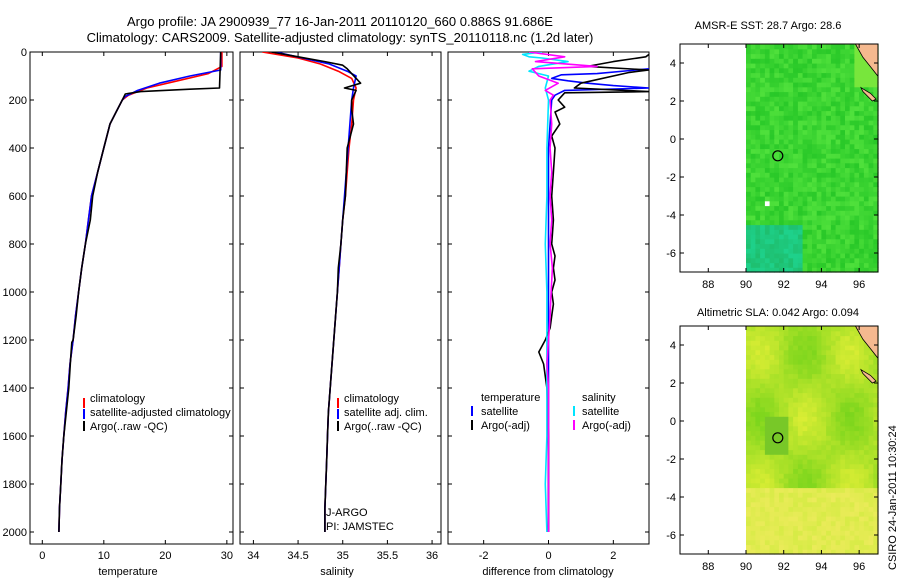  What do you see at coordinates (297, 556) in the screenshot?
I see `x-tick-label: 34.5` at bounding box center [297, 556].